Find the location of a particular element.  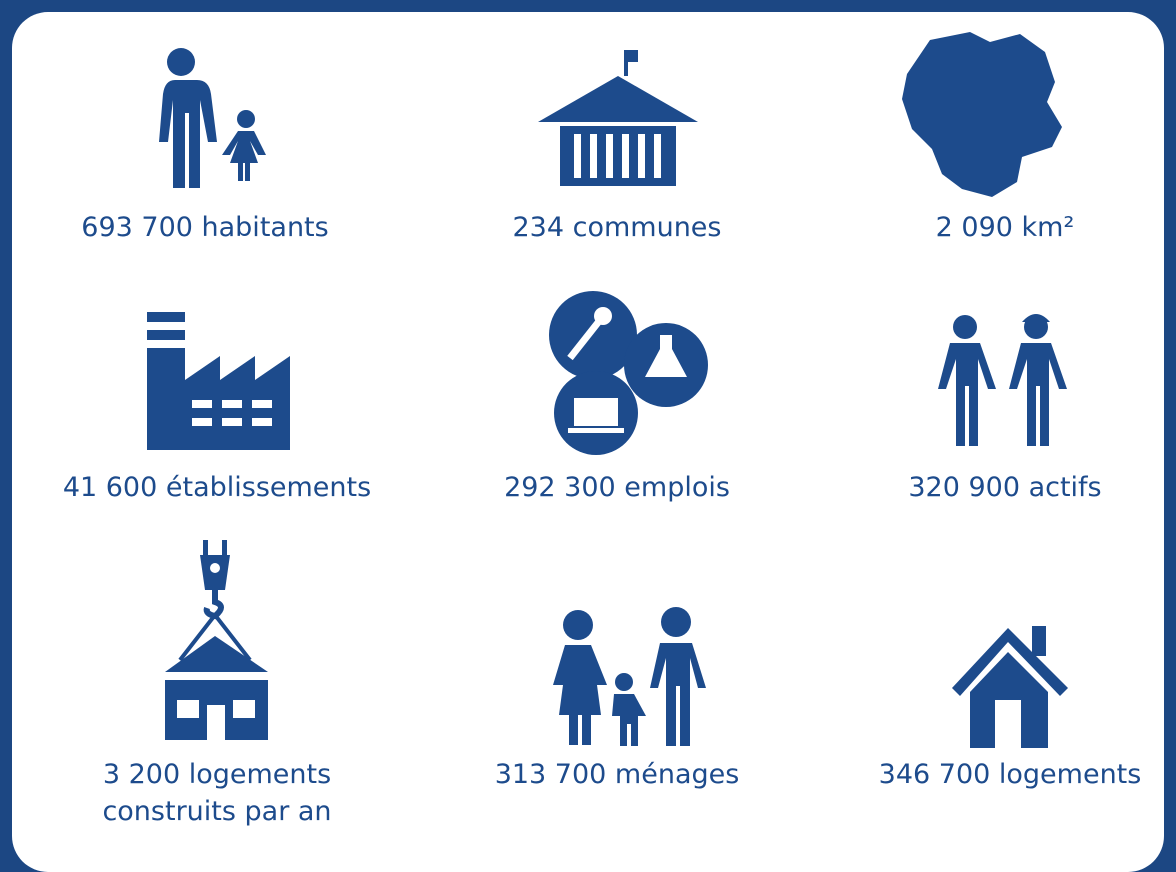

icon-people is located at coordinates (212, 118).